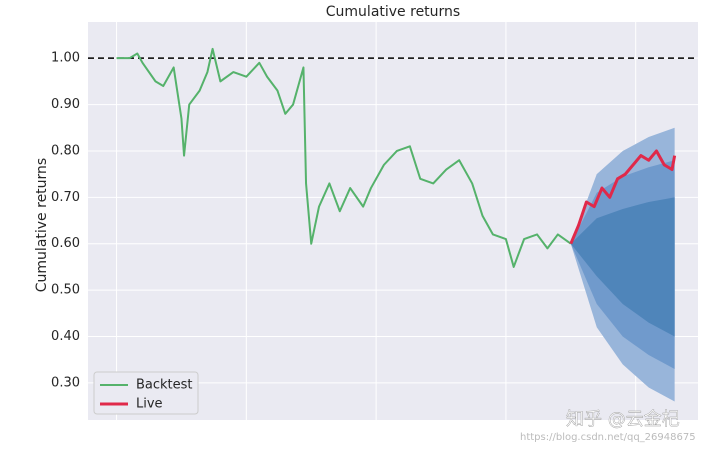 The image size is (720, 450). What do you see at coordinates (65, 290) in the screenshot?
I see `y-tick-label: 0.50` at bounding box center [65, 290].